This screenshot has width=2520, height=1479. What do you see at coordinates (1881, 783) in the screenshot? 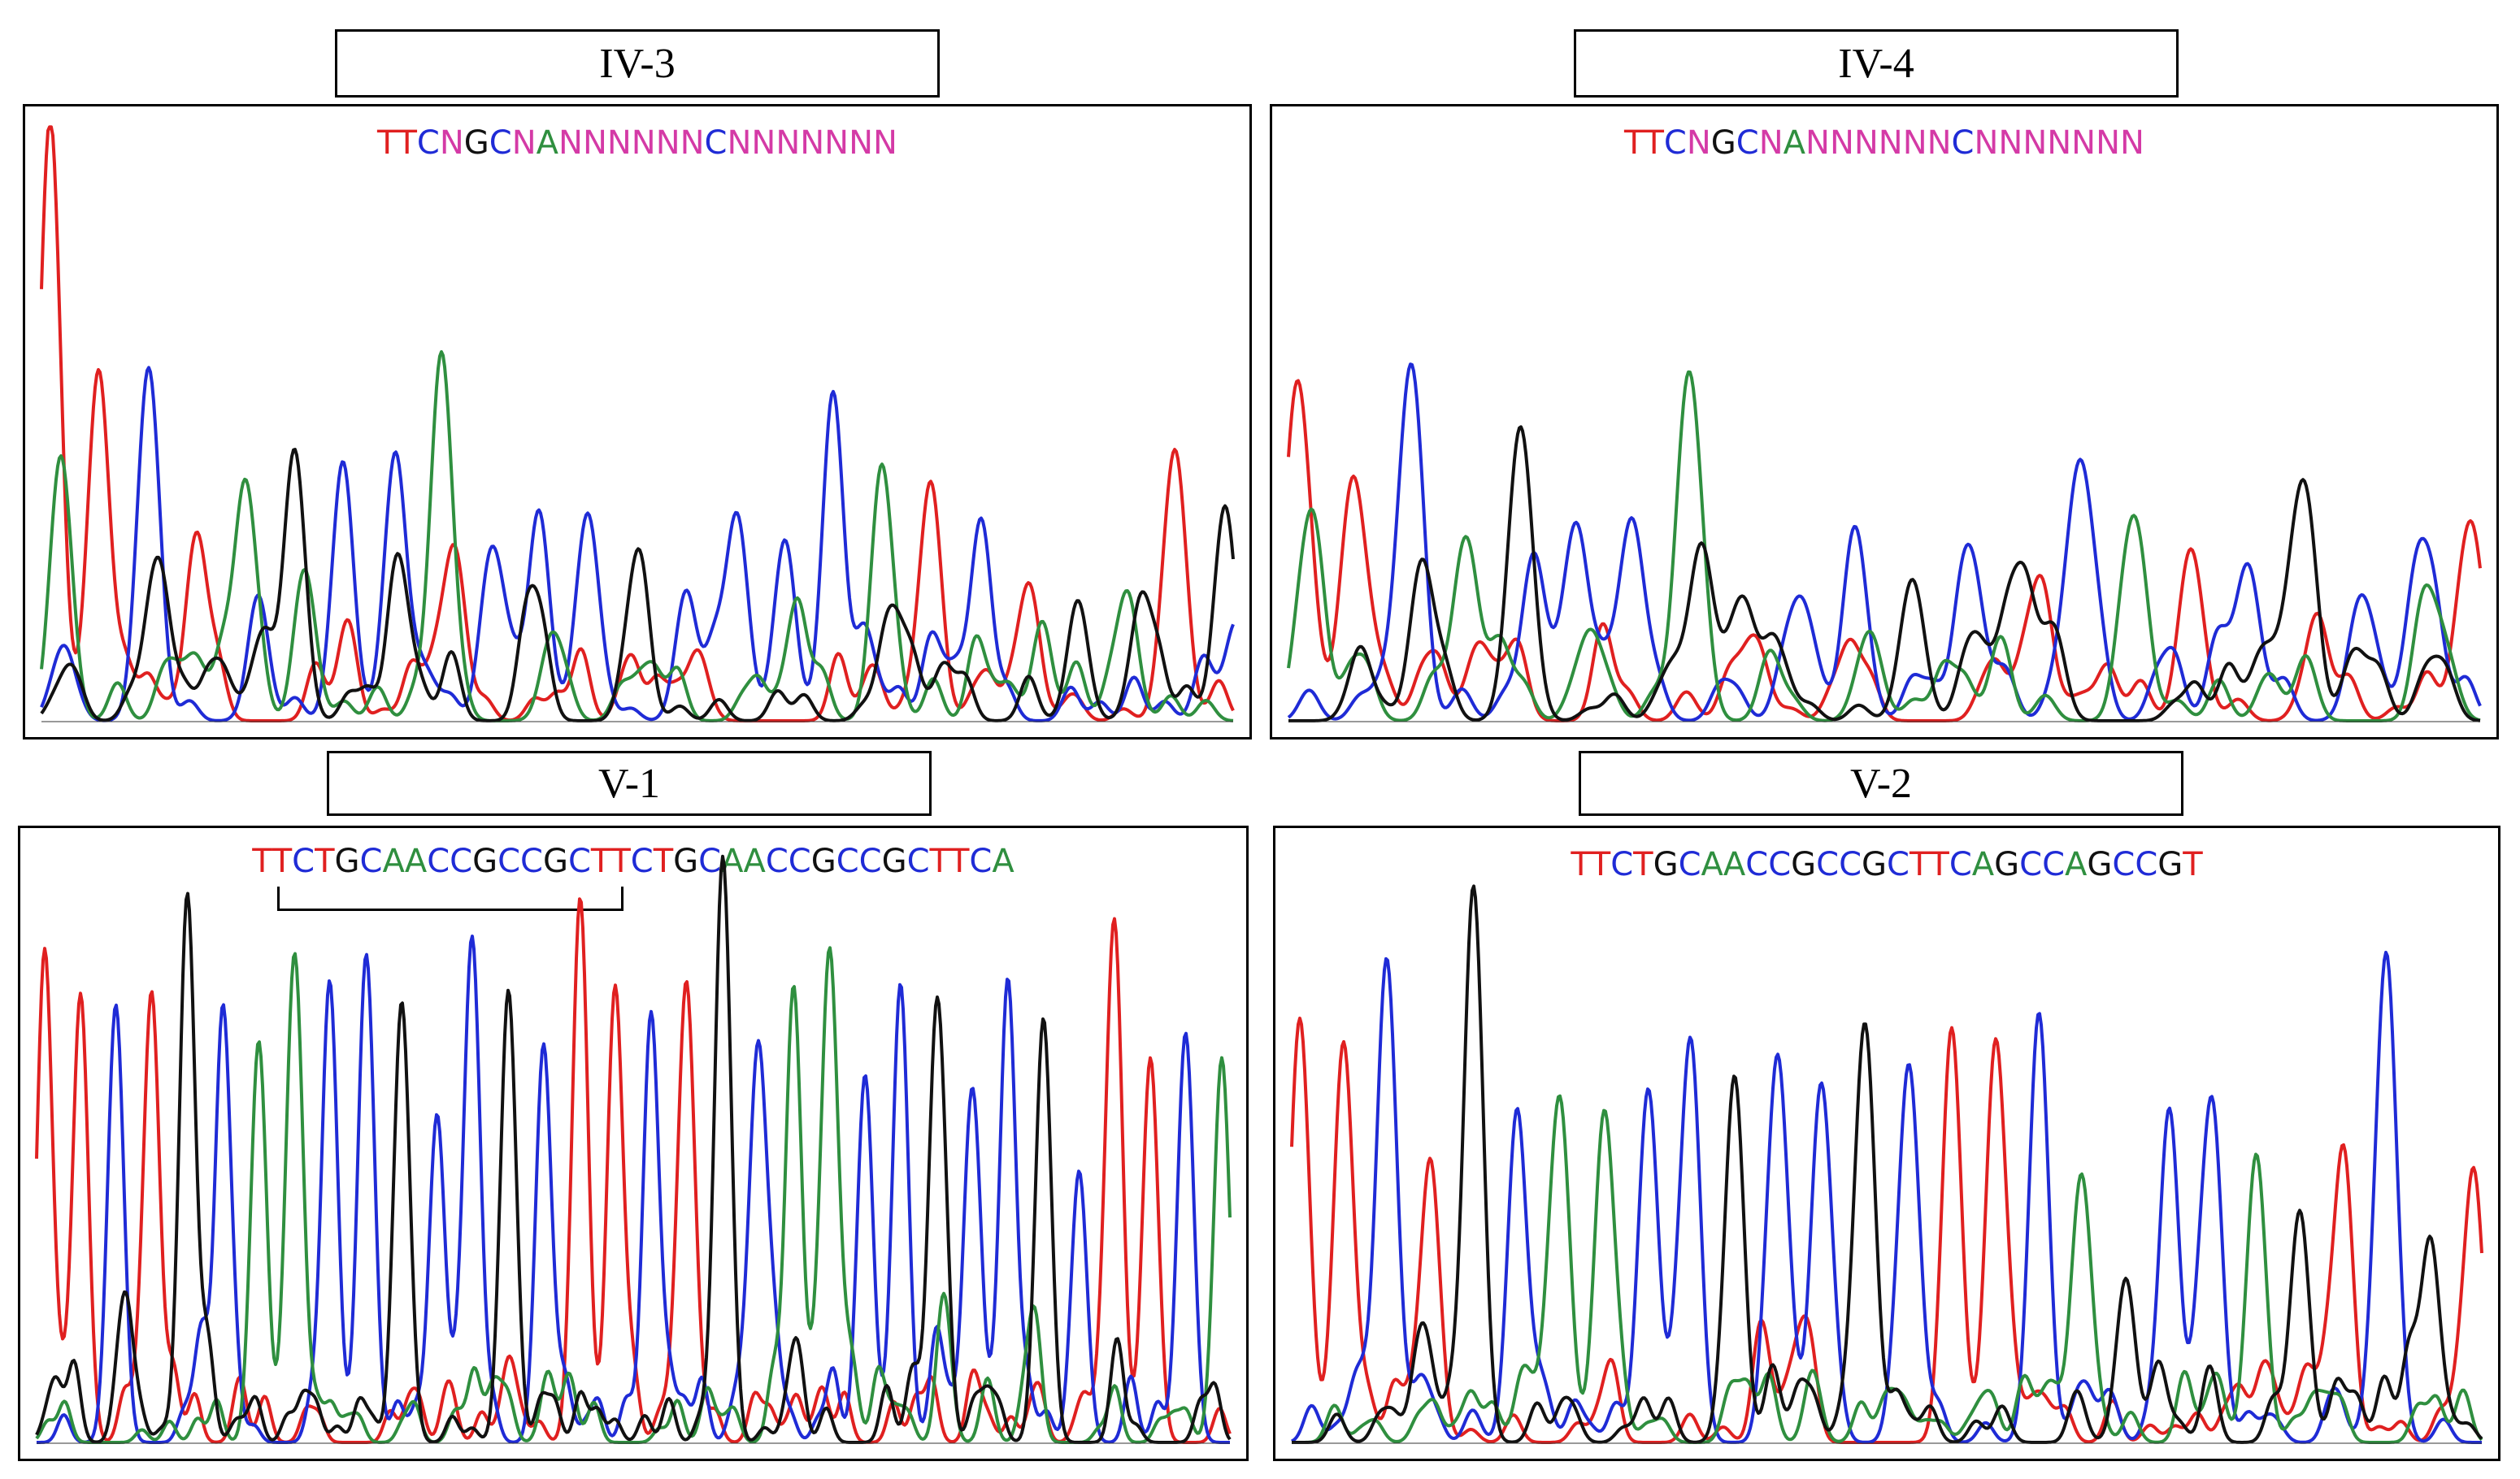
I see `label-v-2: V-2` at bounding box center [1881, 783].